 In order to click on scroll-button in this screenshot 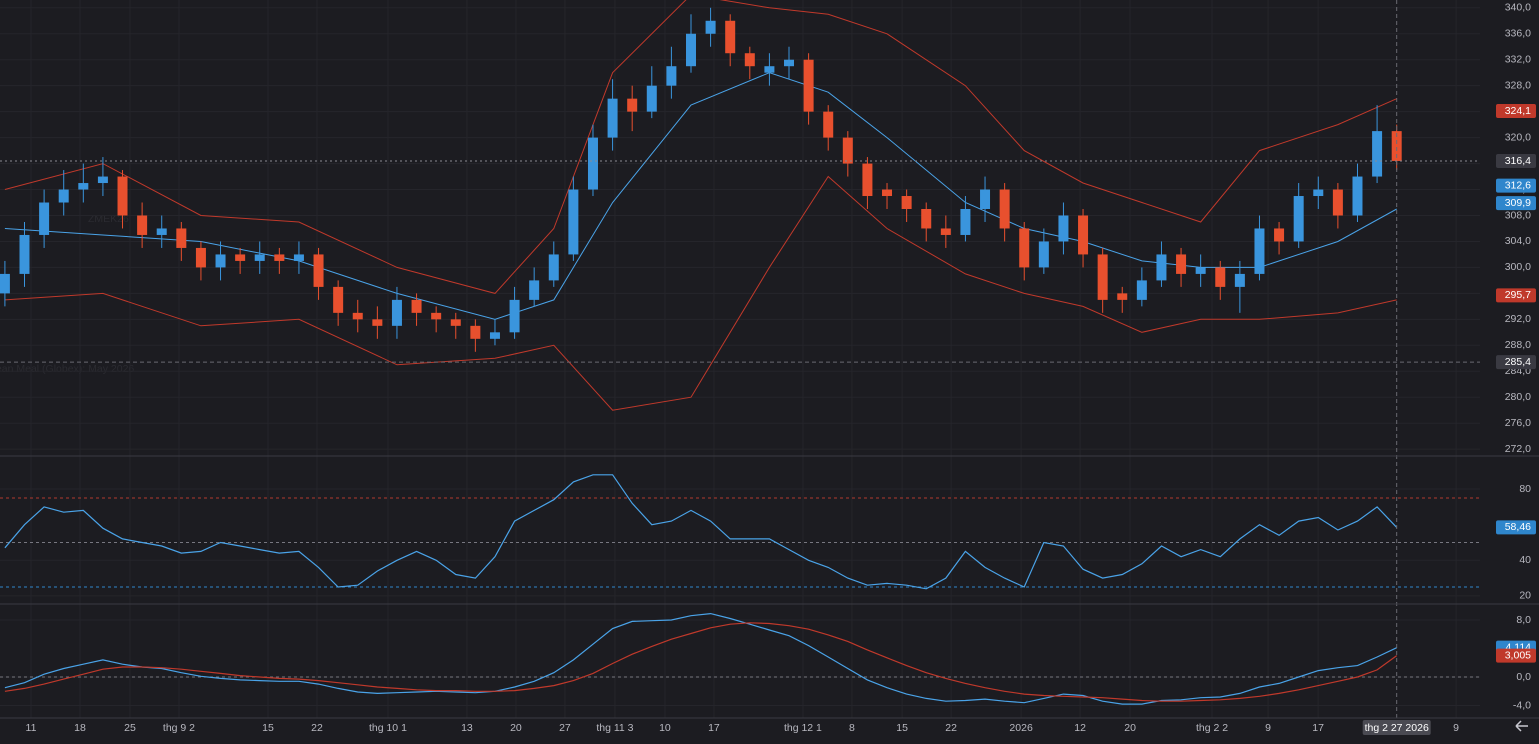, I will do `click(1521, 726)`.